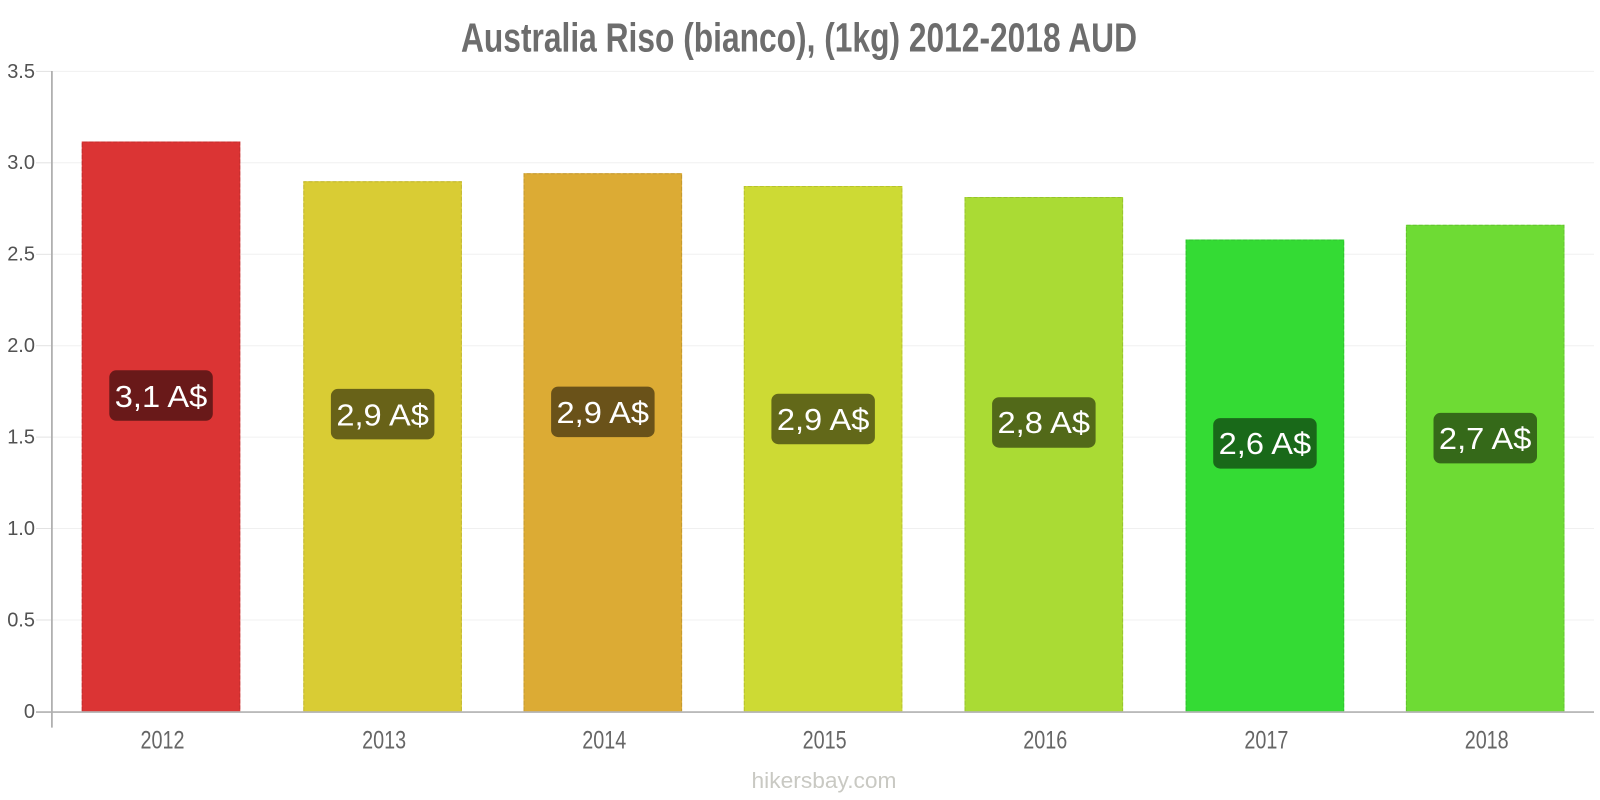  I want to click on svg-text: hikersbay.com, so click(824, 780).